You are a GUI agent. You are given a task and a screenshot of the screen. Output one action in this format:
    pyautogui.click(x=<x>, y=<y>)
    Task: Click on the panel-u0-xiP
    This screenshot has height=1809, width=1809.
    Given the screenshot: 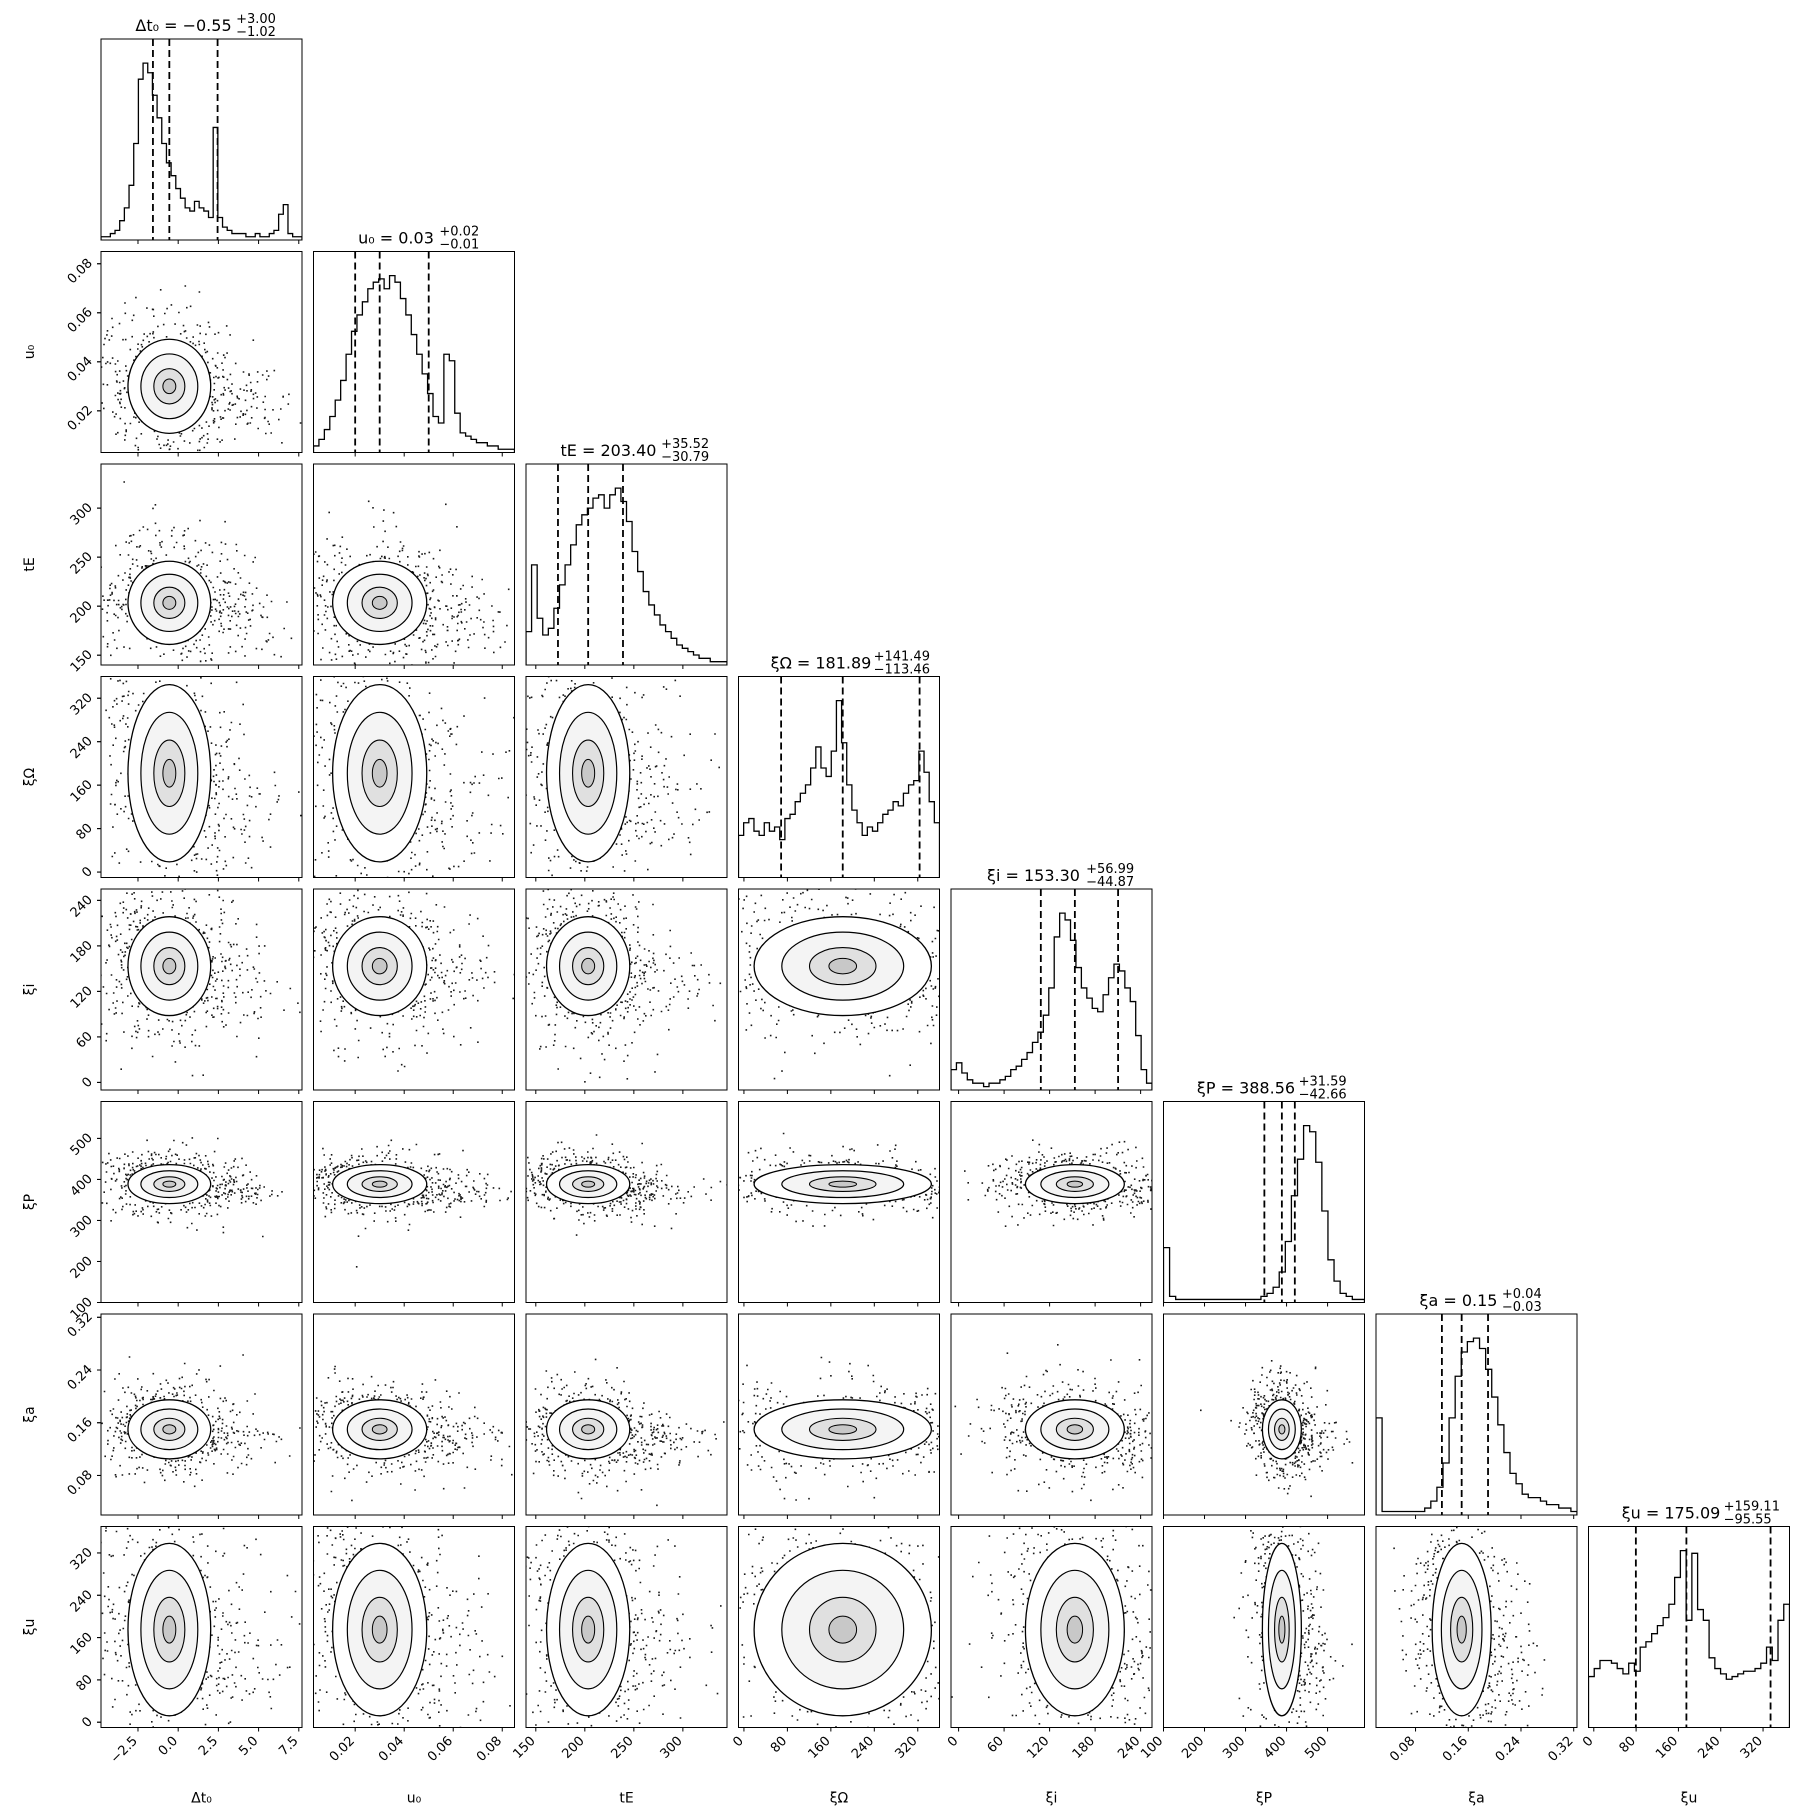 What is the action you would take?
    pyautogui.click(x=412, y=1203)
    